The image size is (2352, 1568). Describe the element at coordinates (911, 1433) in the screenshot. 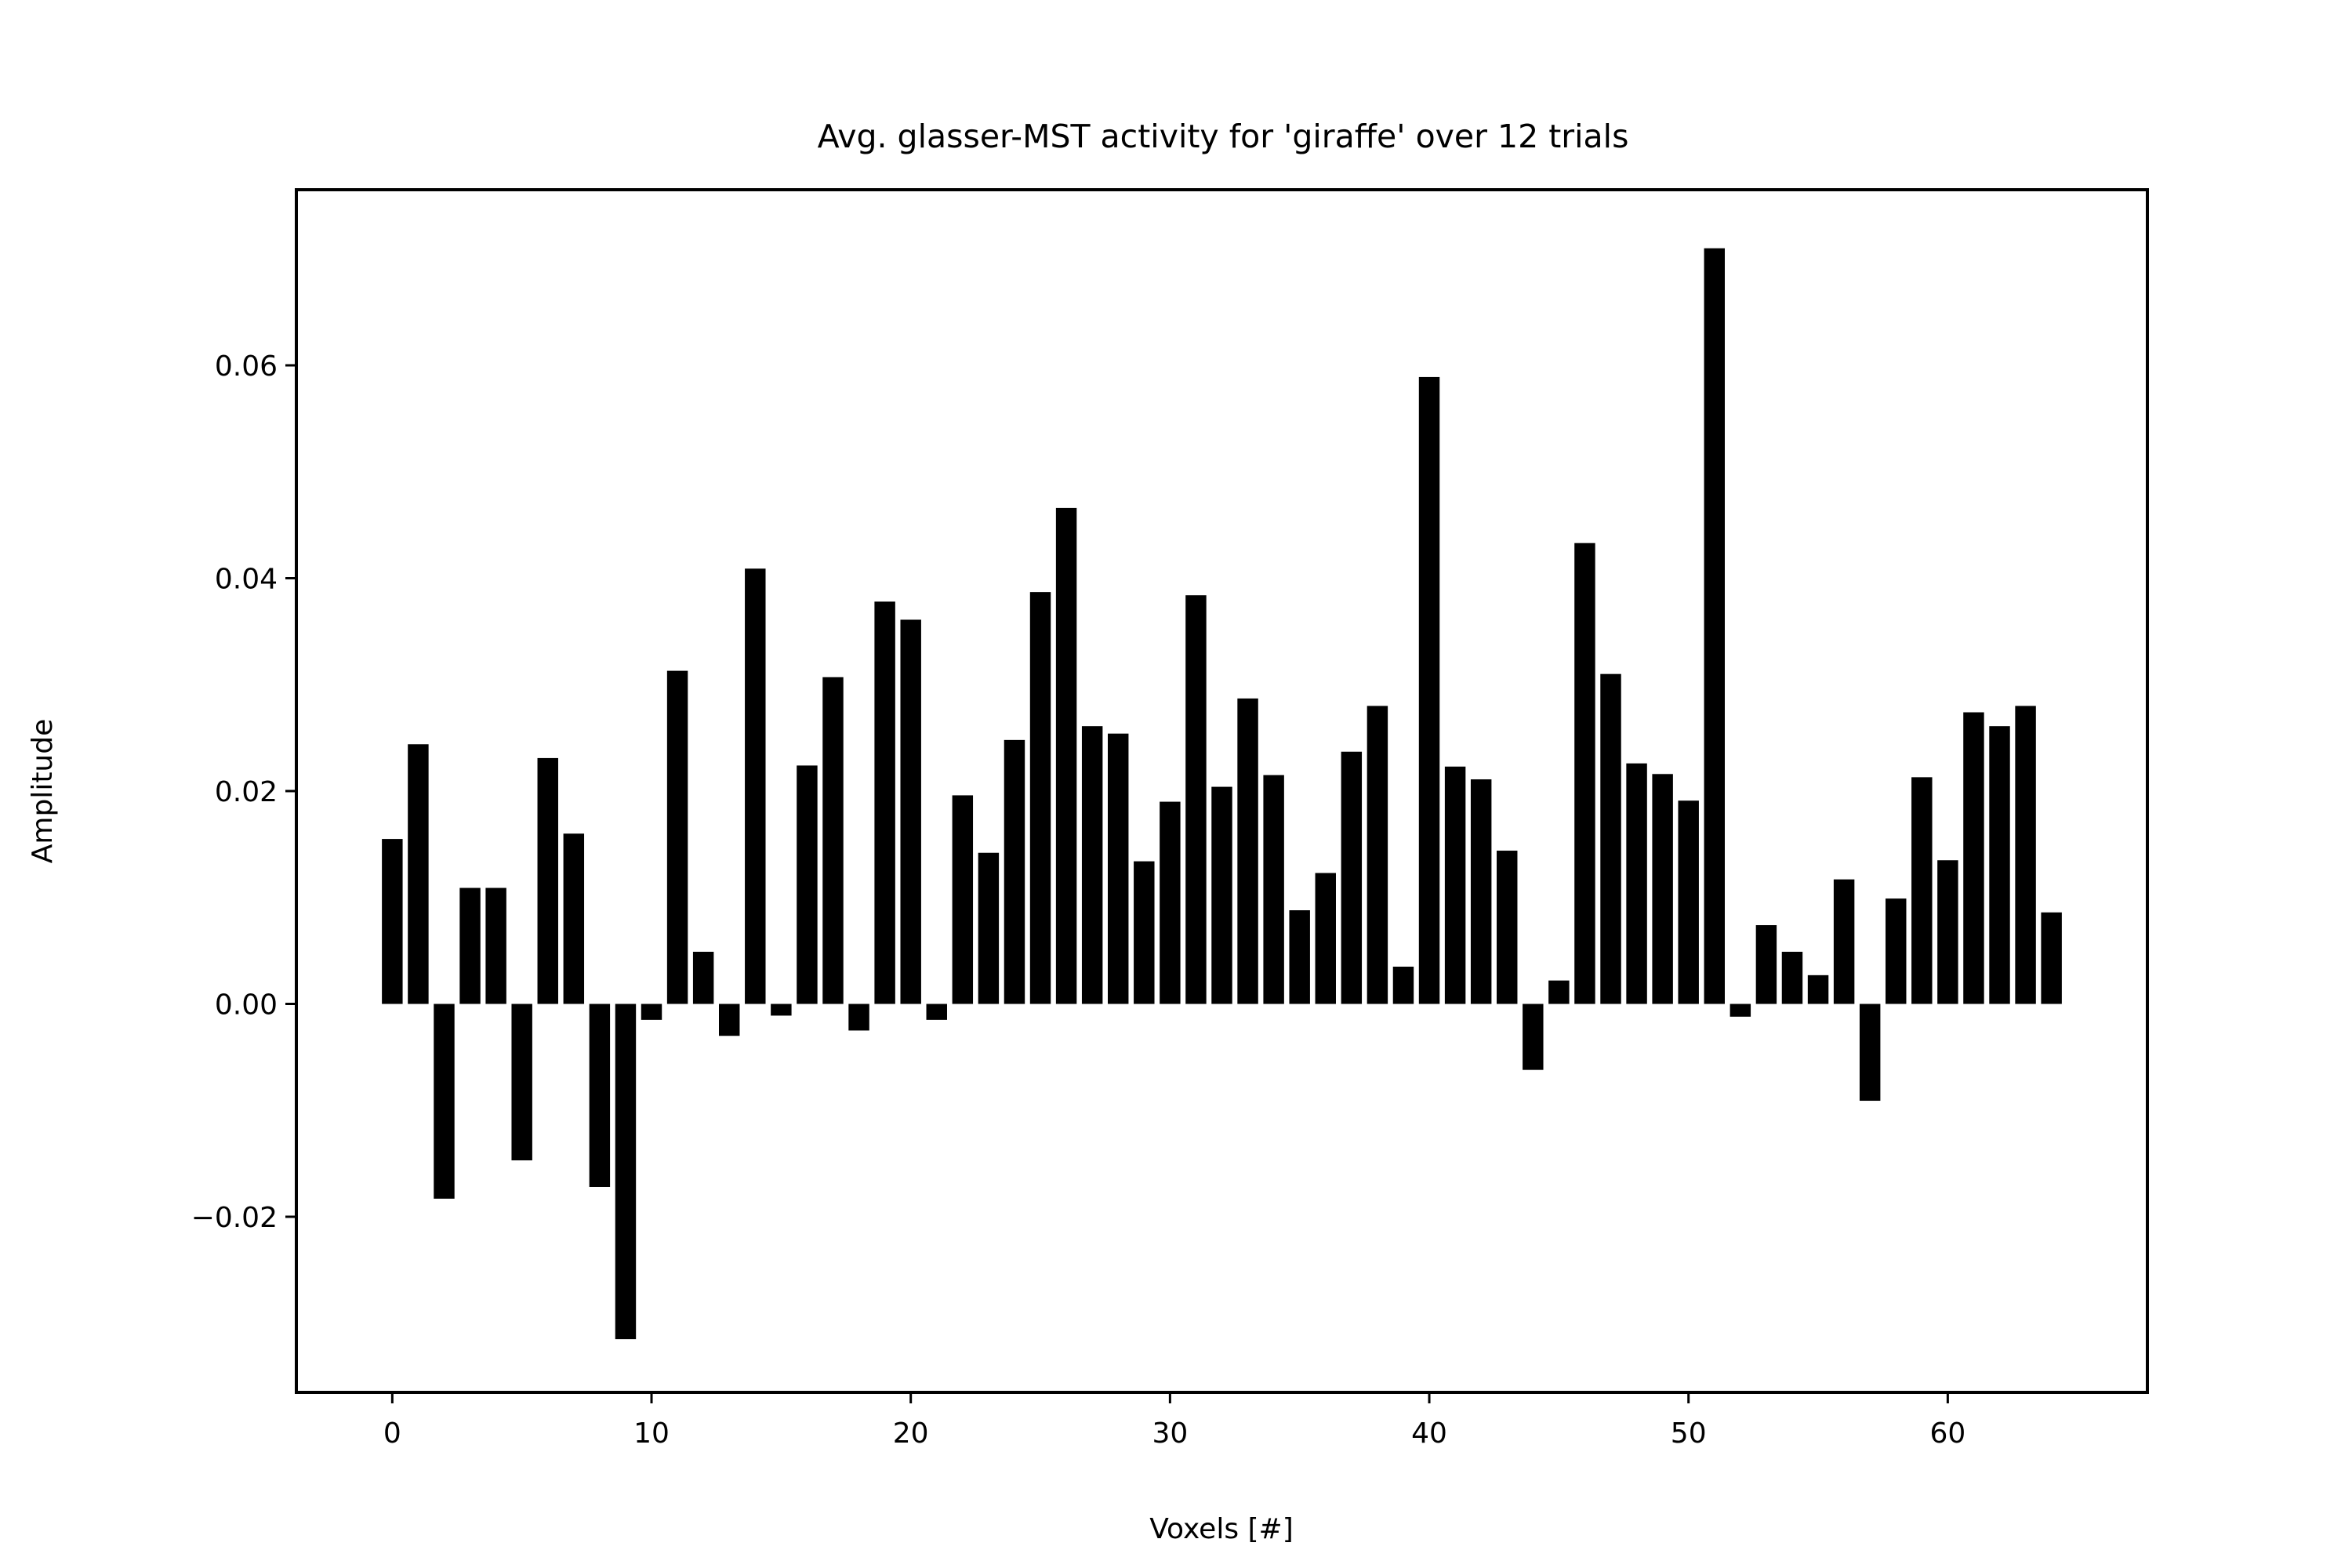

I see `x-tick-label: 20` at that location.